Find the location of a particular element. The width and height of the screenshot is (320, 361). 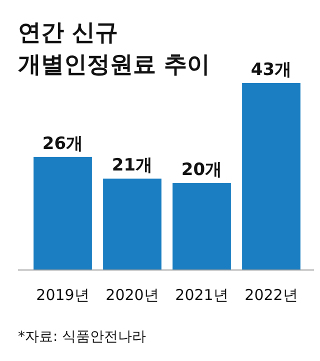

data-label: 20개 is located at coordinates (201, 170).